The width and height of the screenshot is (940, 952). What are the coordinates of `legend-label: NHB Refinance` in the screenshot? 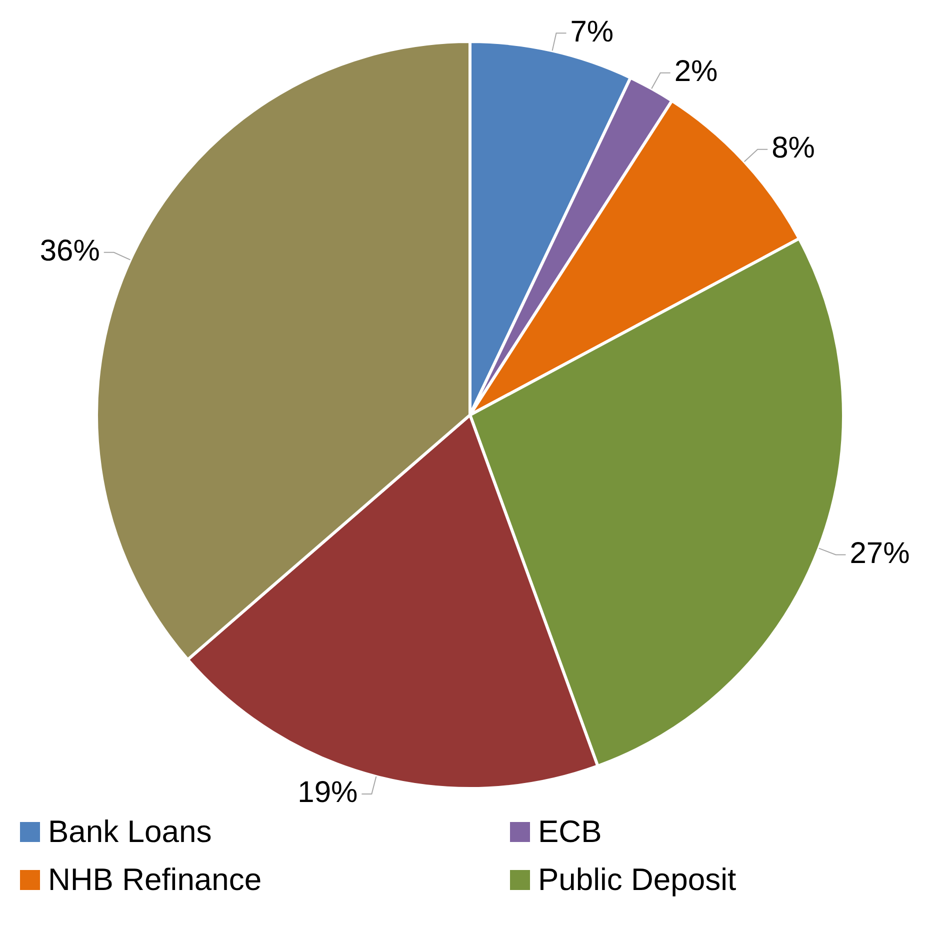 It's located at (155, 880).